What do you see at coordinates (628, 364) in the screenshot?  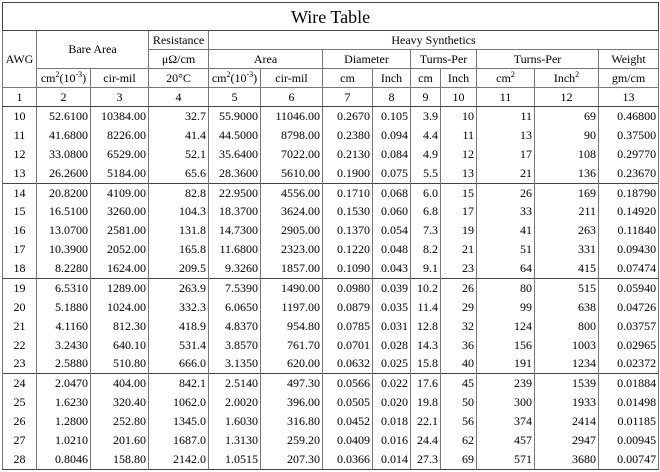 I see `table-cell: 0.02372` at bounding box center [628, 364].